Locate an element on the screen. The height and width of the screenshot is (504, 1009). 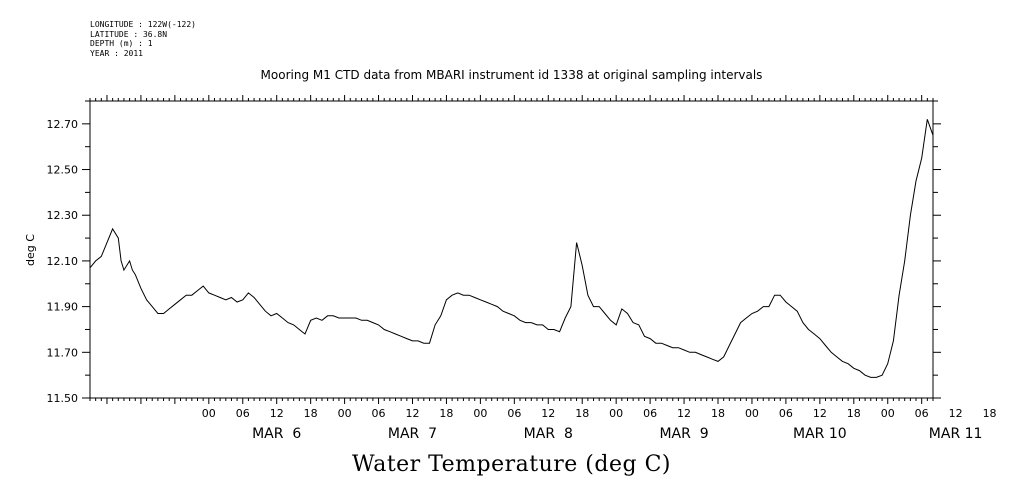
y-tick-label: 12.50 is located at coordinates (63, 170).